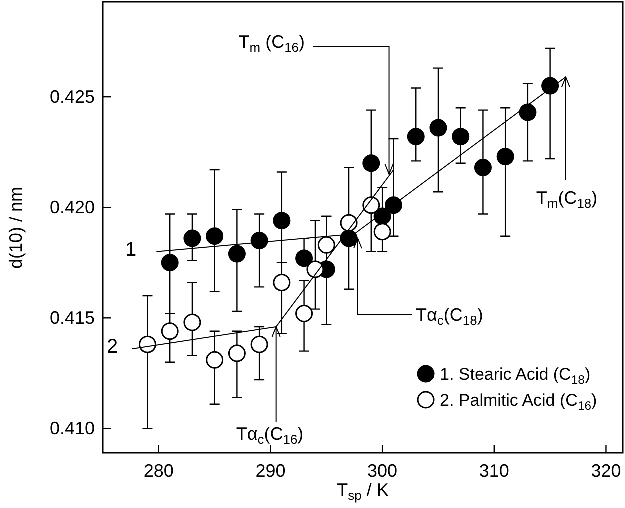 The width and height of the screenshot is (625, 508). What do you see at coordinates (131, 249) in the screenshot?
I see `annotation: 1` at bounding box center [131, 249].